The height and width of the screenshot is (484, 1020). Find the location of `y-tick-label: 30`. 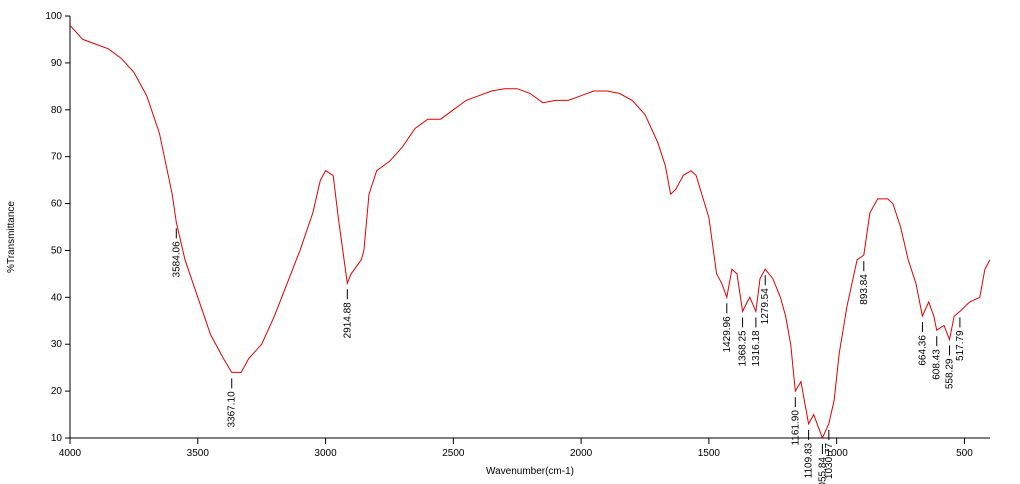

y-tick-label: 30 is located at coordinates (57, 344).